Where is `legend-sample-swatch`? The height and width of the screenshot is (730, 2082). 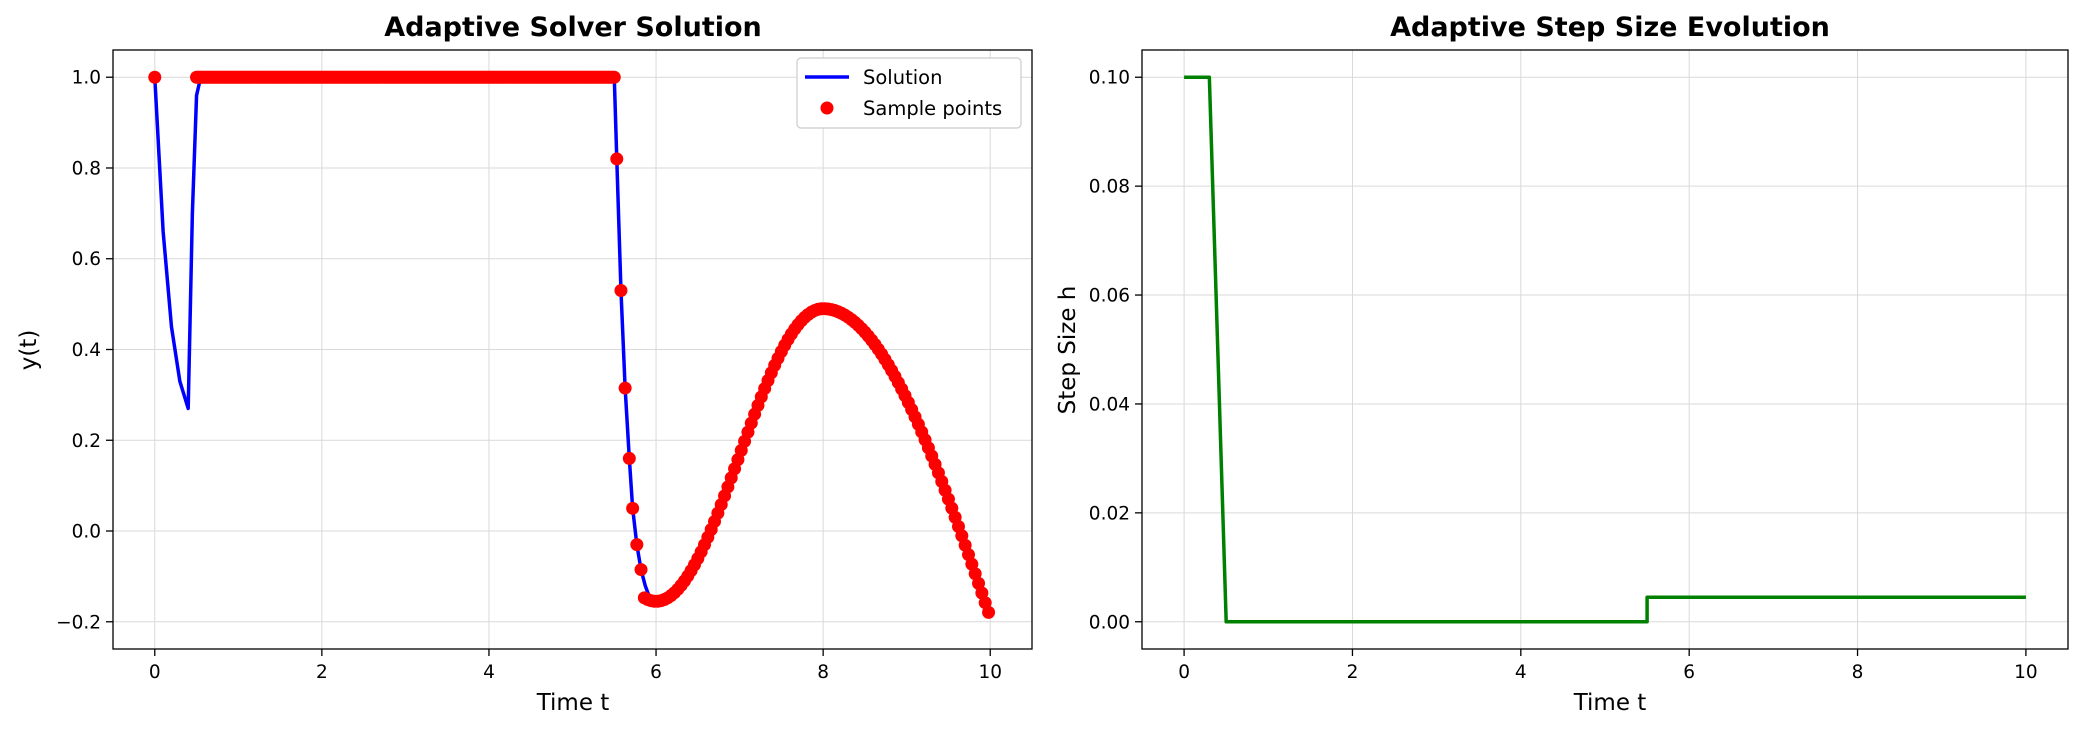
legend-sample-swatch is located at coordinates (827, 108).